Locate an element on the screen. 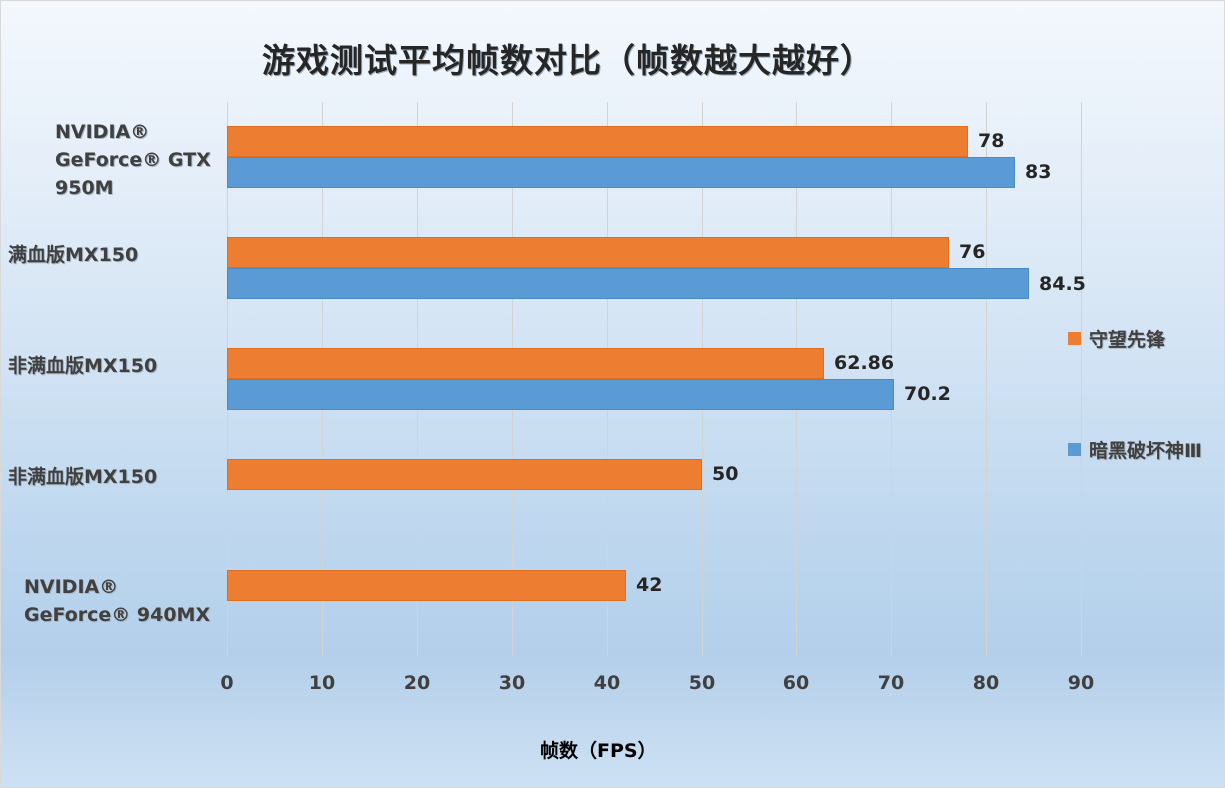 This screenshot has width=1225, height=788. legend-label: 守望先锋 is located at coordinates (1127, 340).